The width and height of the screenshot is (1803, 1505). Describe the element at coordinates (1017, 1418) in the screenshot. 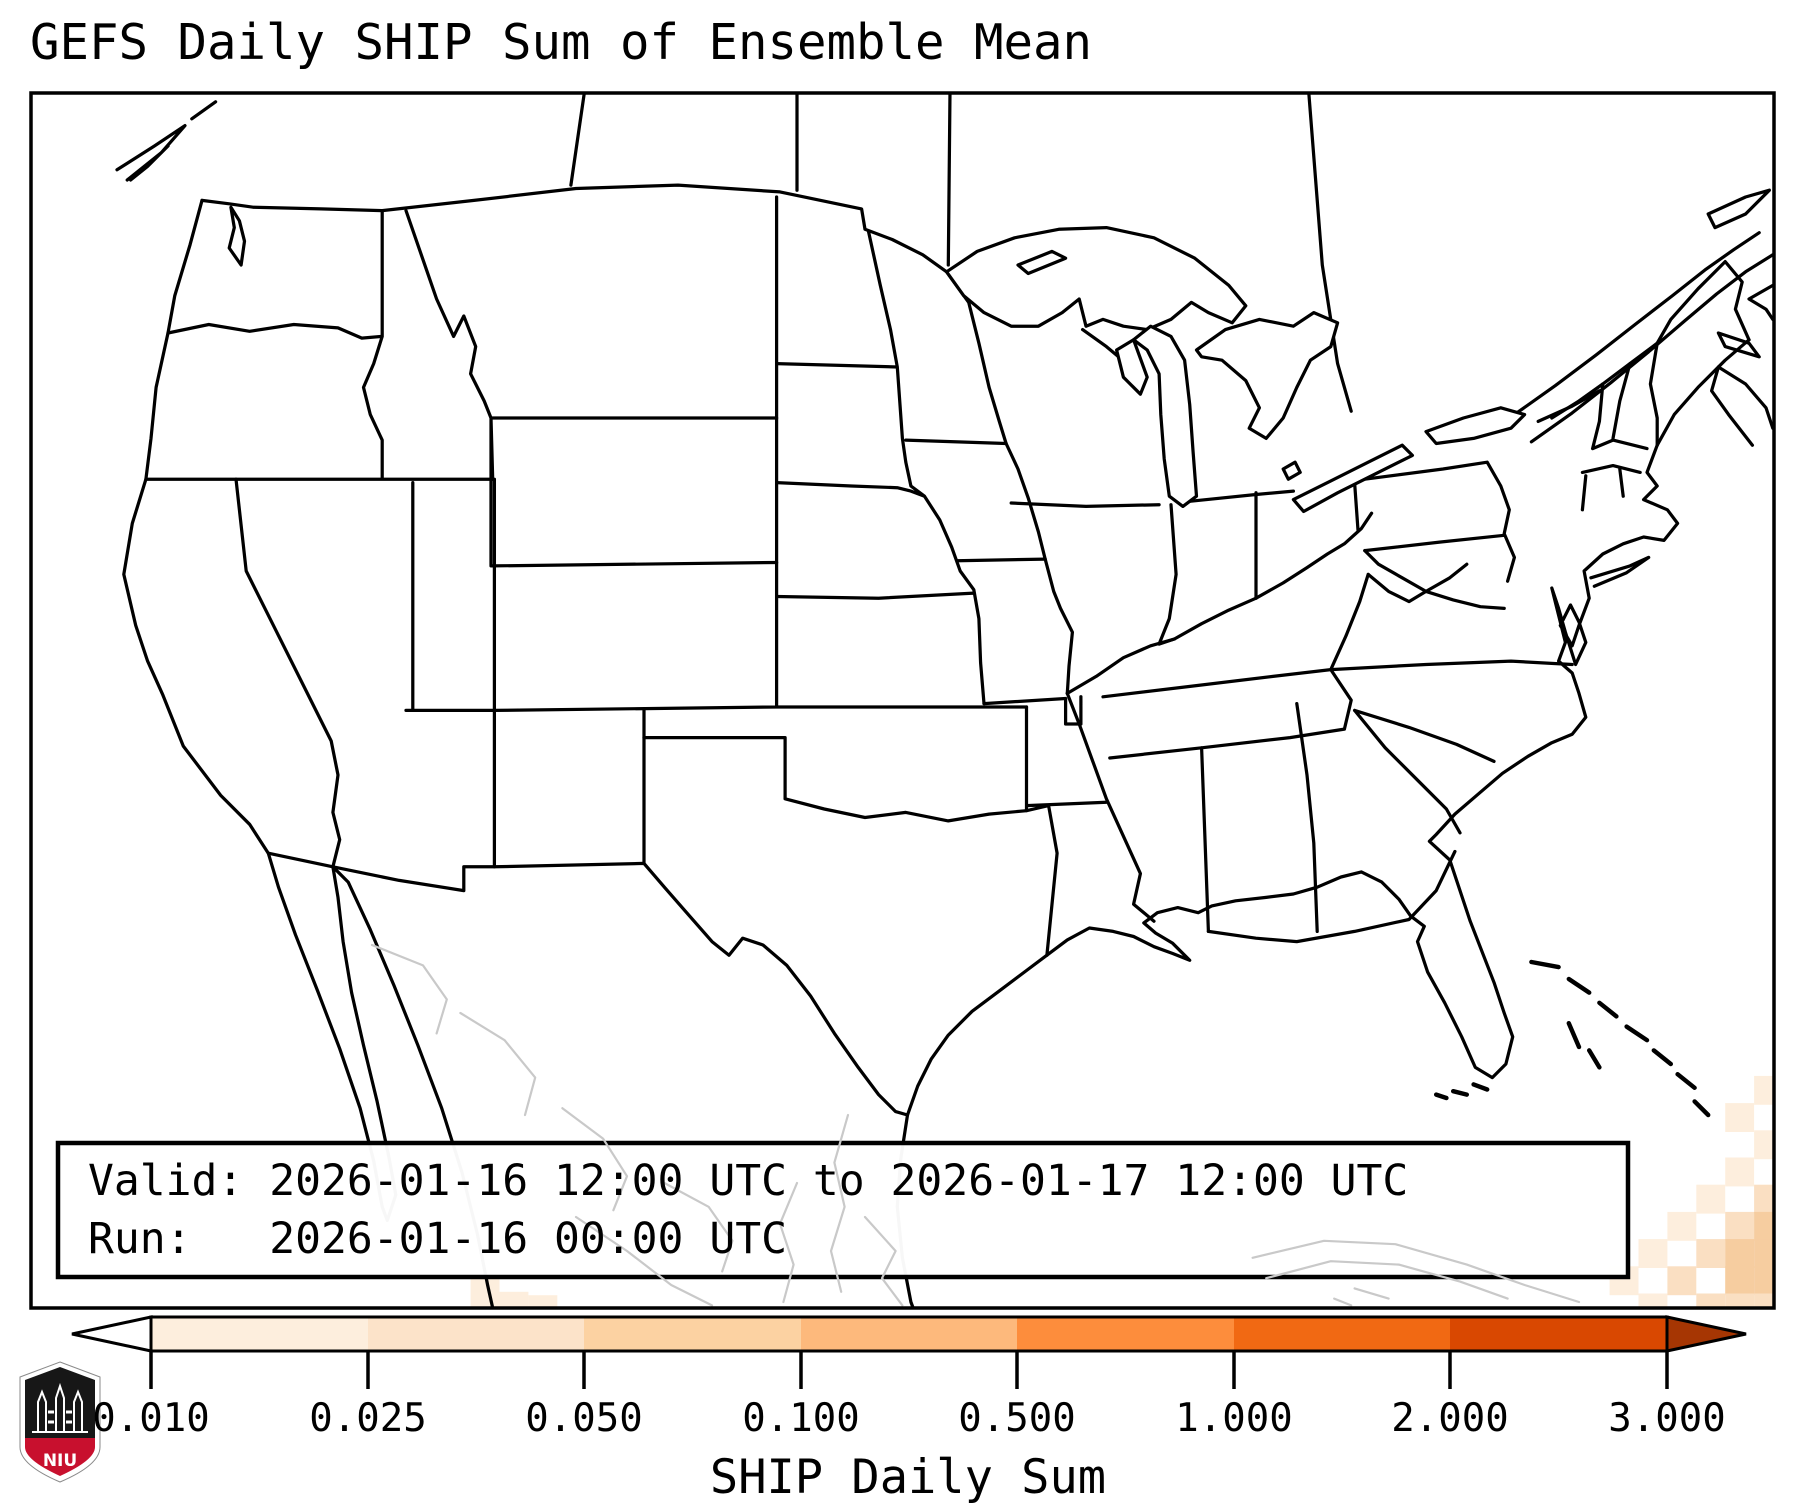

I see `colorbar-tick-label: 0.500` at that location.